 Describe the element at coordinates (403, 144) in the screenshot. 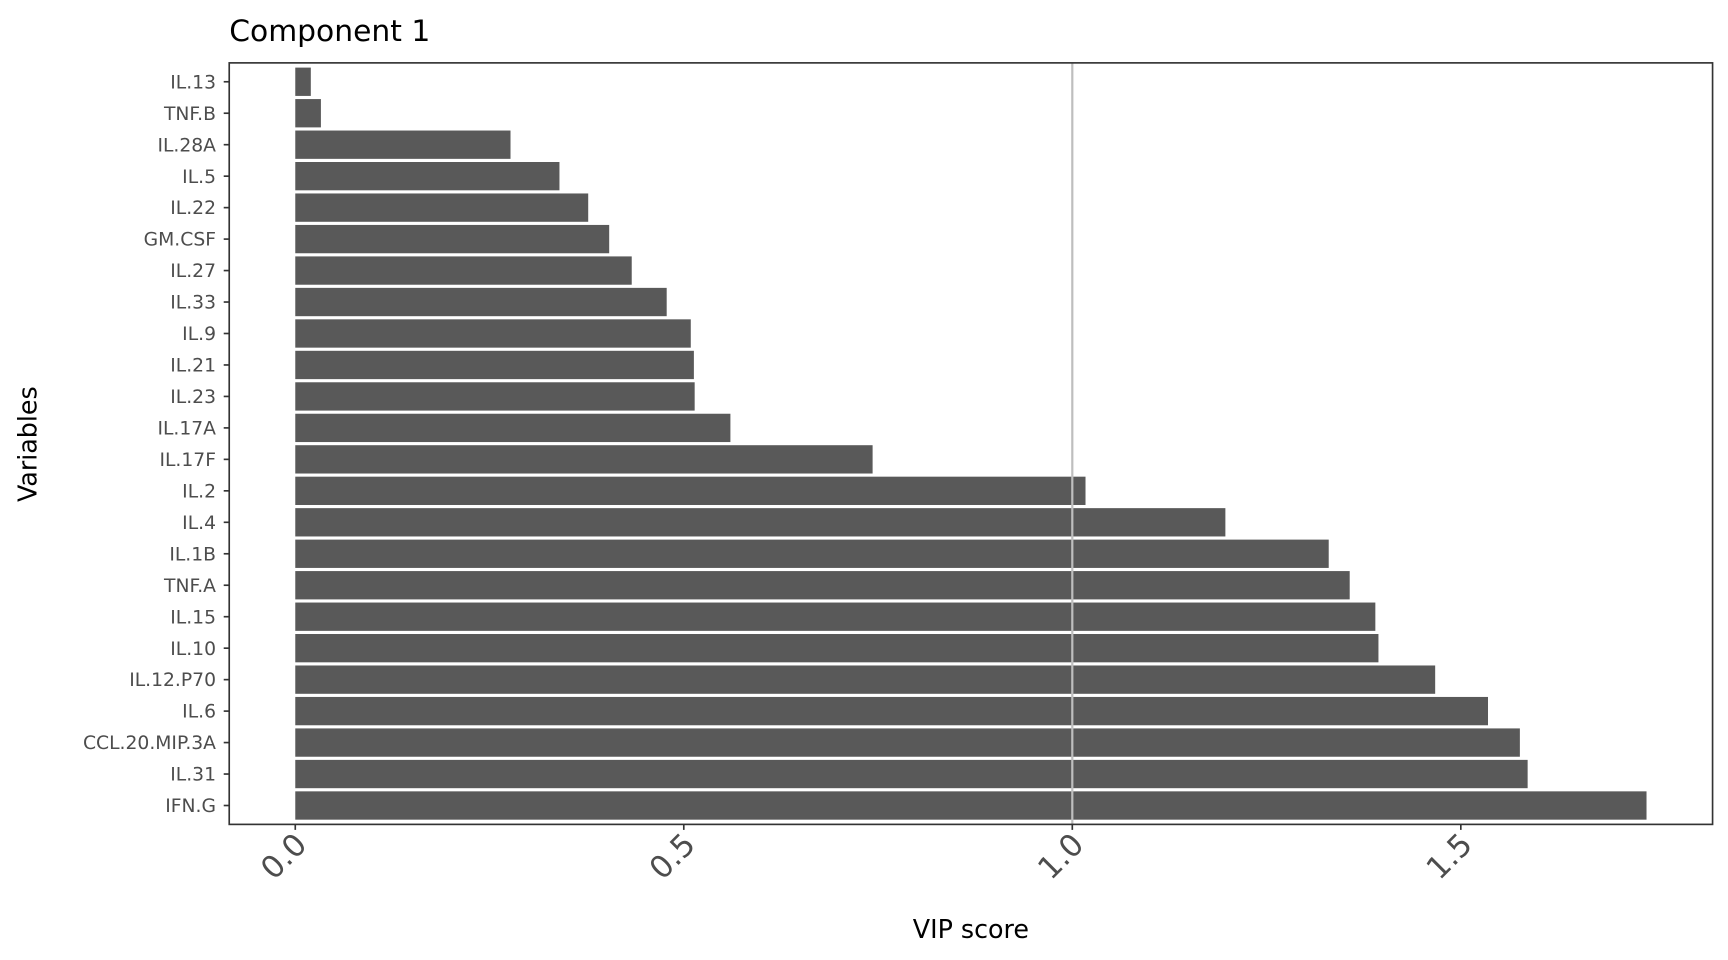

I see `bar-IL.28A` at that location.